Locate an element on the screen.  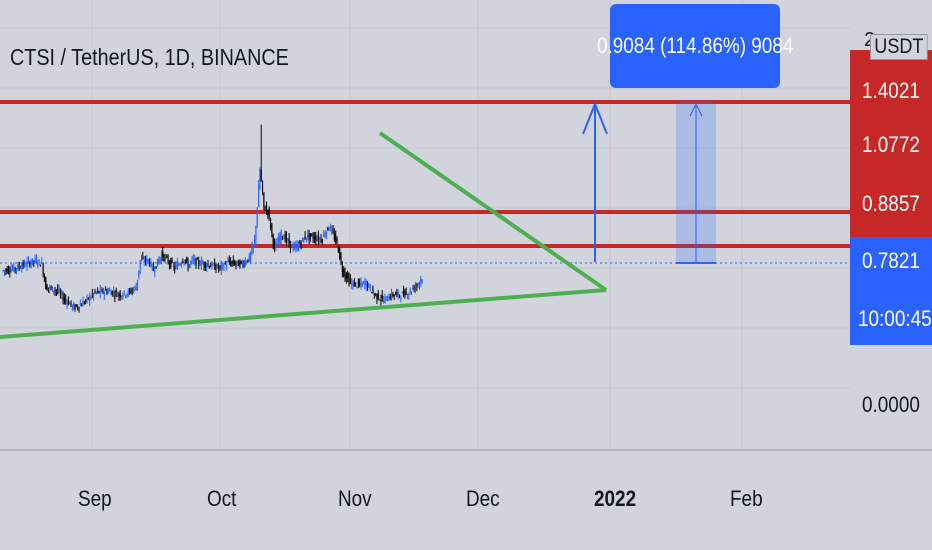
price-axis: 2 is located at coordinates (891, 187).